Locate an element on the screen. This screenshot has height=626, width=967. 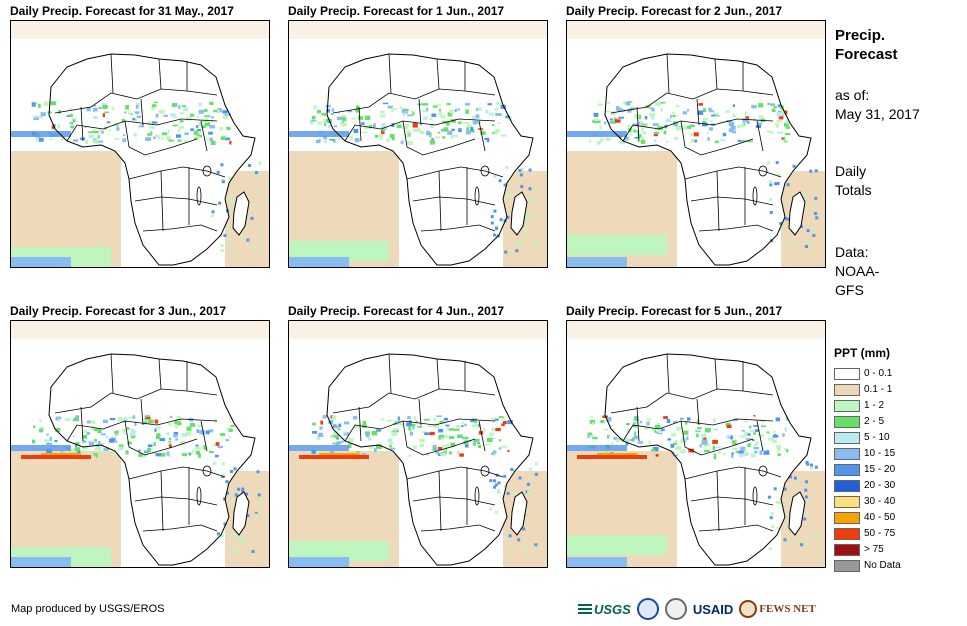
usaid-logo-text: USAID is located at coordinates (713, 609).